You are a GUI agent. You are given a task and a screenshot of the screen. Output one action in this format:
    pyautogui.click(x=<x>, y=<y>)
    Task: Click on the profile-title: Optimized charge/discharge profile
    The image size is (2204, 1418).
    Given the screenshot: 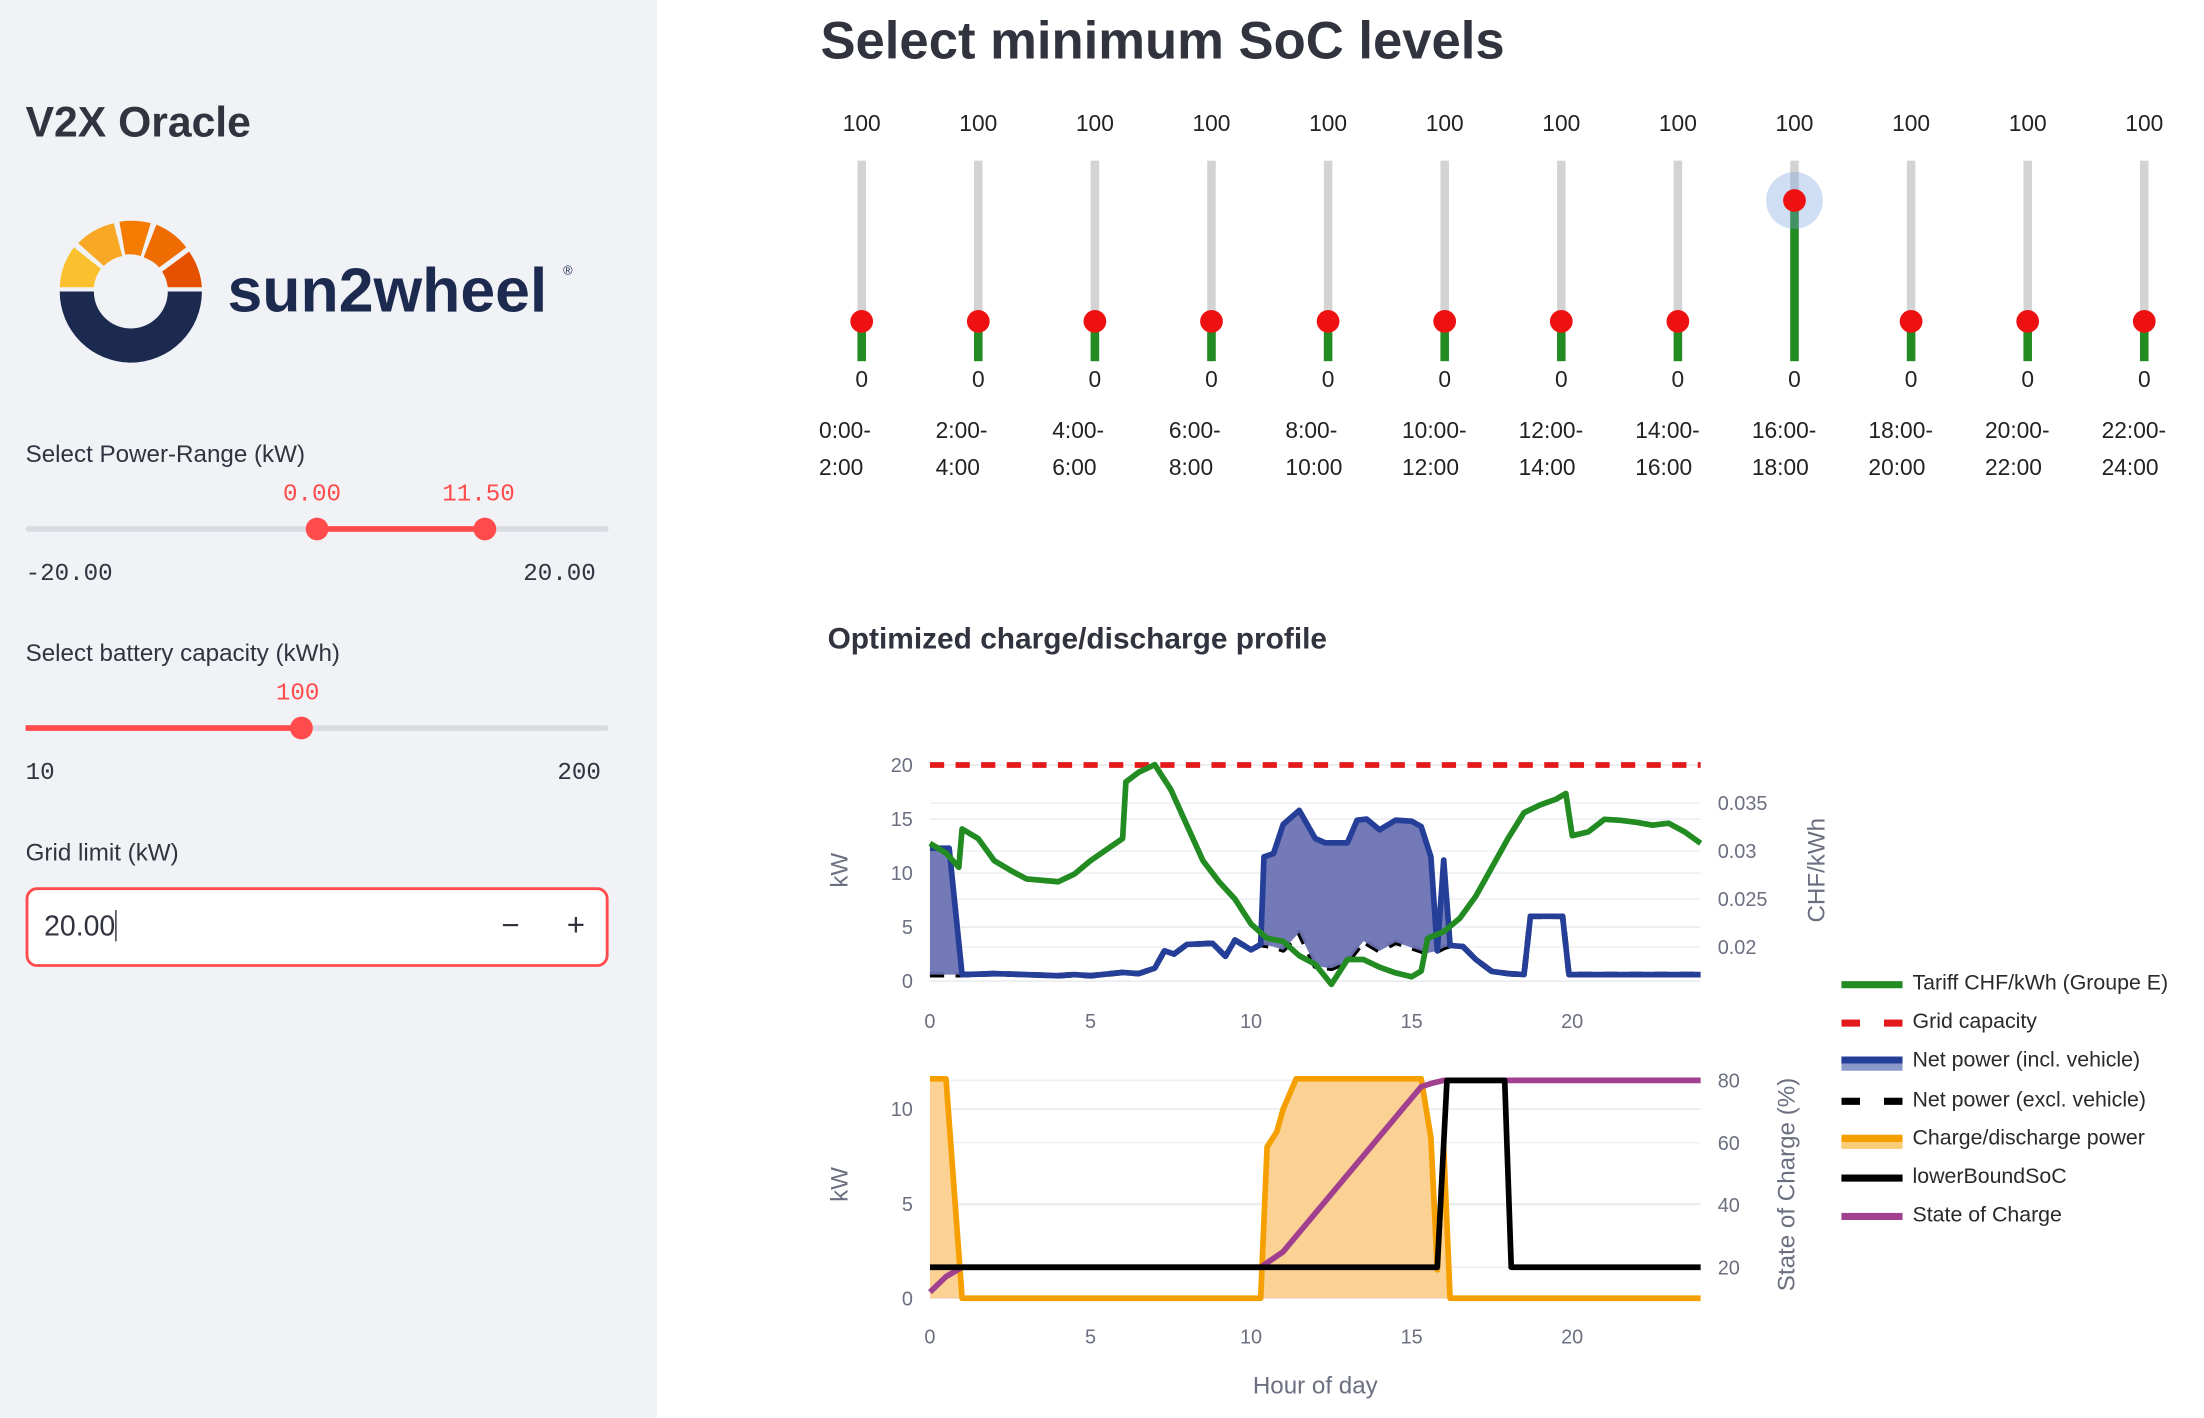 What is the action you would take?
    pyautogui.click(x=1077, y=639)
    